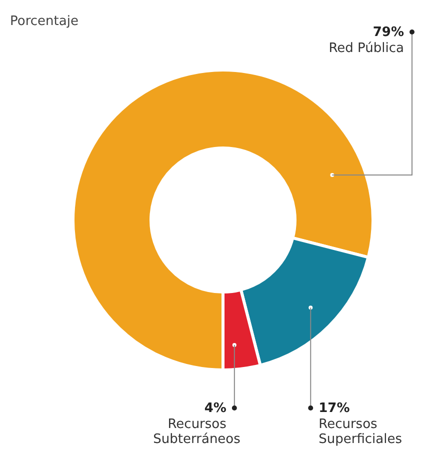  Describe the element at coordinates (334, 408) in the screenshot. I see `data-label: 17%` at that location.